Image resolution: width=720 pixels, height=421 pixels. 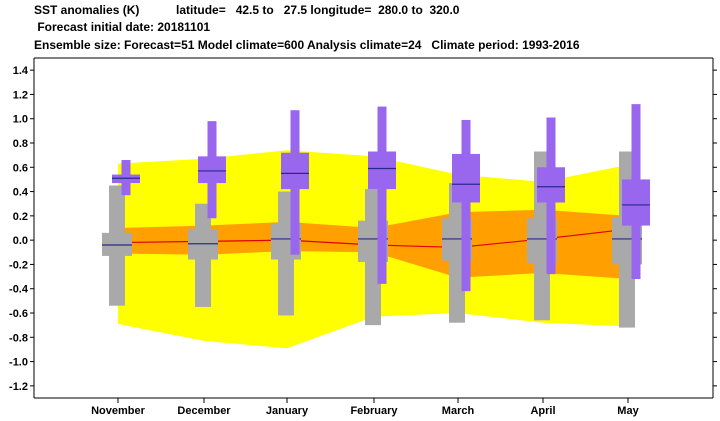 I want to click on y-tick-label: 0.8, so click(x=20, y=144).